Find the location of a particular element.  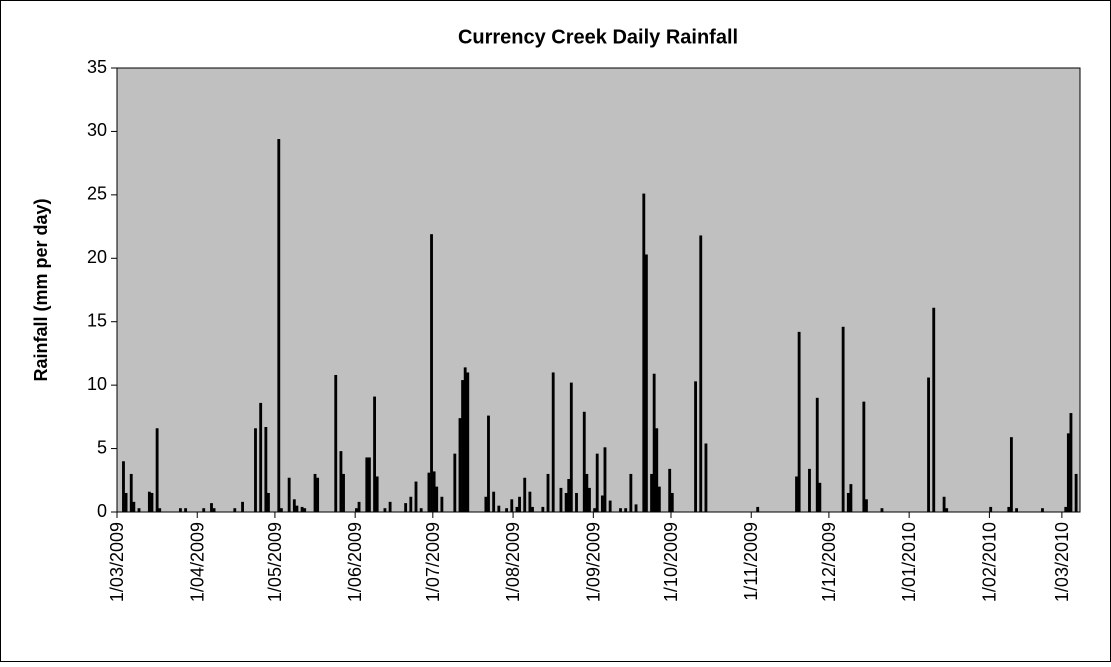

y-tick-label: 25 is located at coordinates (97, 194).